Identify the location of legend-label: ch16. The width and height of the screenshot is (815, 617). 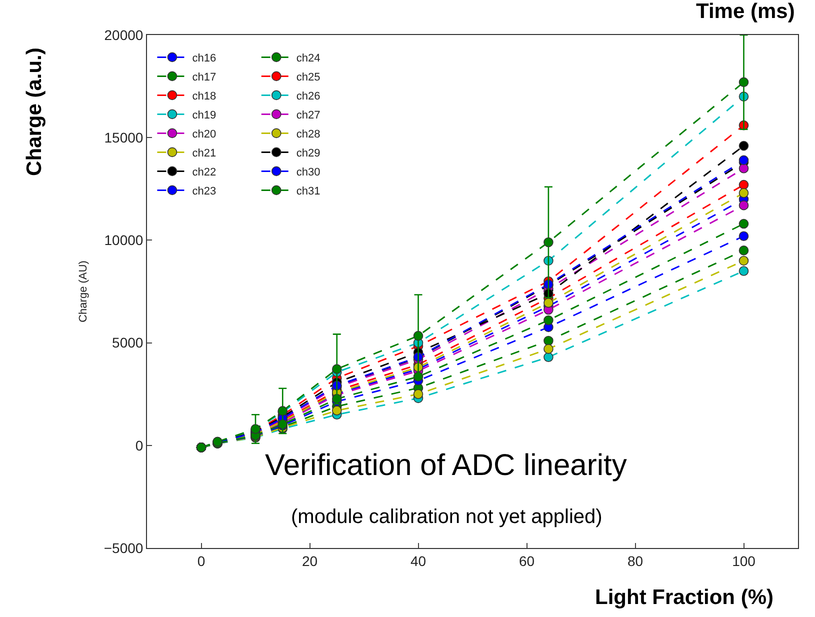
(204, 58).